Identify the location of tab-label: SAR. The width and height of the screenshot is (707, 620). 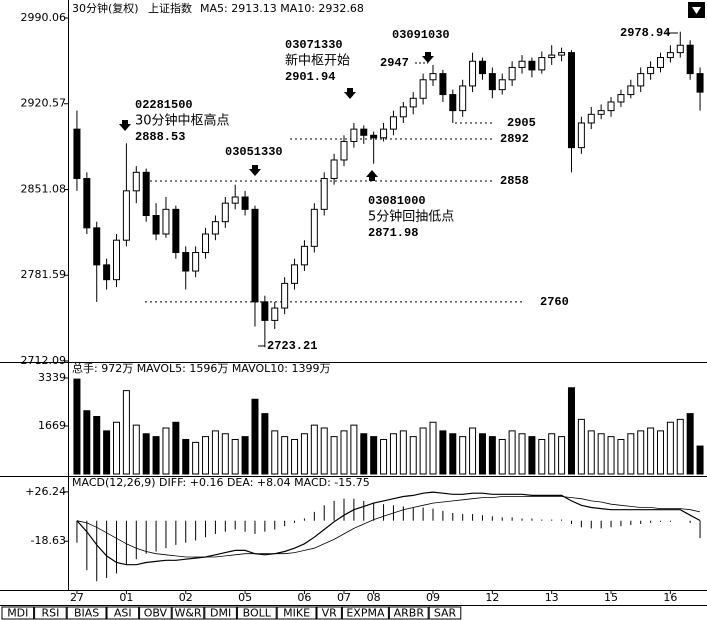
(445, 613).